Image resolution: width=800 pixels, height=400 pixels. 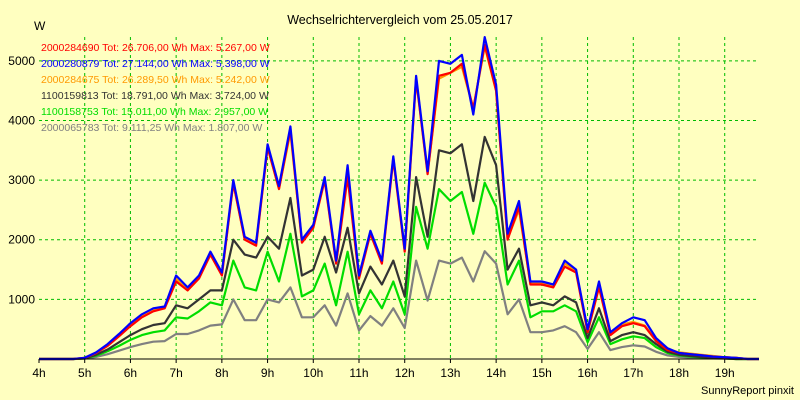 What do you see at coordinates (588, 373) in the screenshot?
I see `x-tick-label: 16h` at bounding box center [588, 373].